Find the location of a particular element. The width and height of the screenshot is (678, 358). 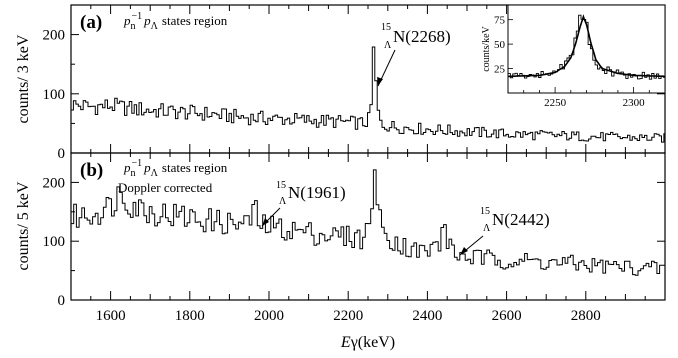

inset-frame is located at coordinates (586, 49).